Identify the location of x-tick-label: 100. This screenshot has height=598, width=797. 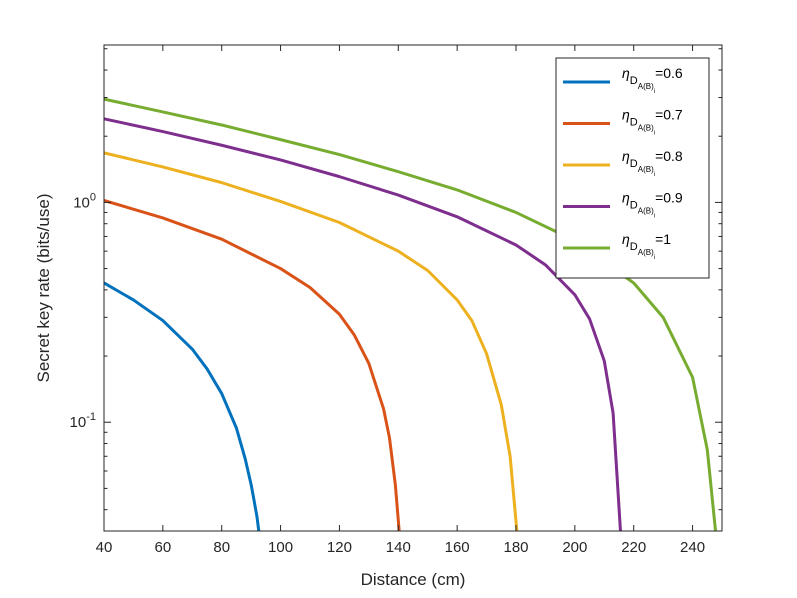
(280, 547).